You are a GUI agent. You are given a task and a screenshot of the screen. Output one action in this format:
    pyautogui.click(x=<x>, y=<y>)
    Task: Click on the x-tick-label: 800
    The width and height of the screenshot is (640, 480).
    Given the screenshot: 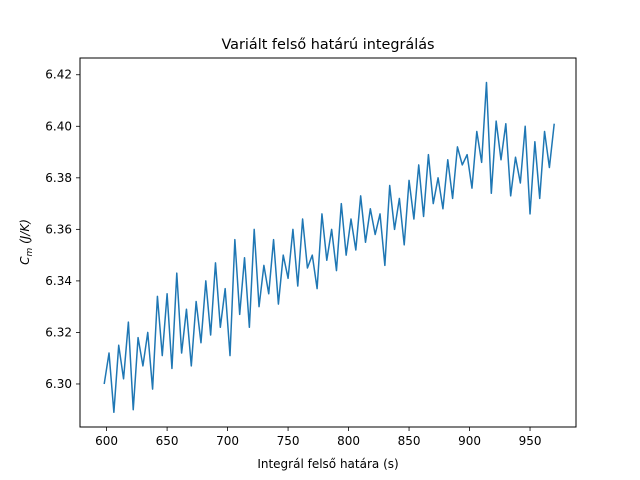 What is the action you would take?
    pyautogui.click(x=348, y=441)
    